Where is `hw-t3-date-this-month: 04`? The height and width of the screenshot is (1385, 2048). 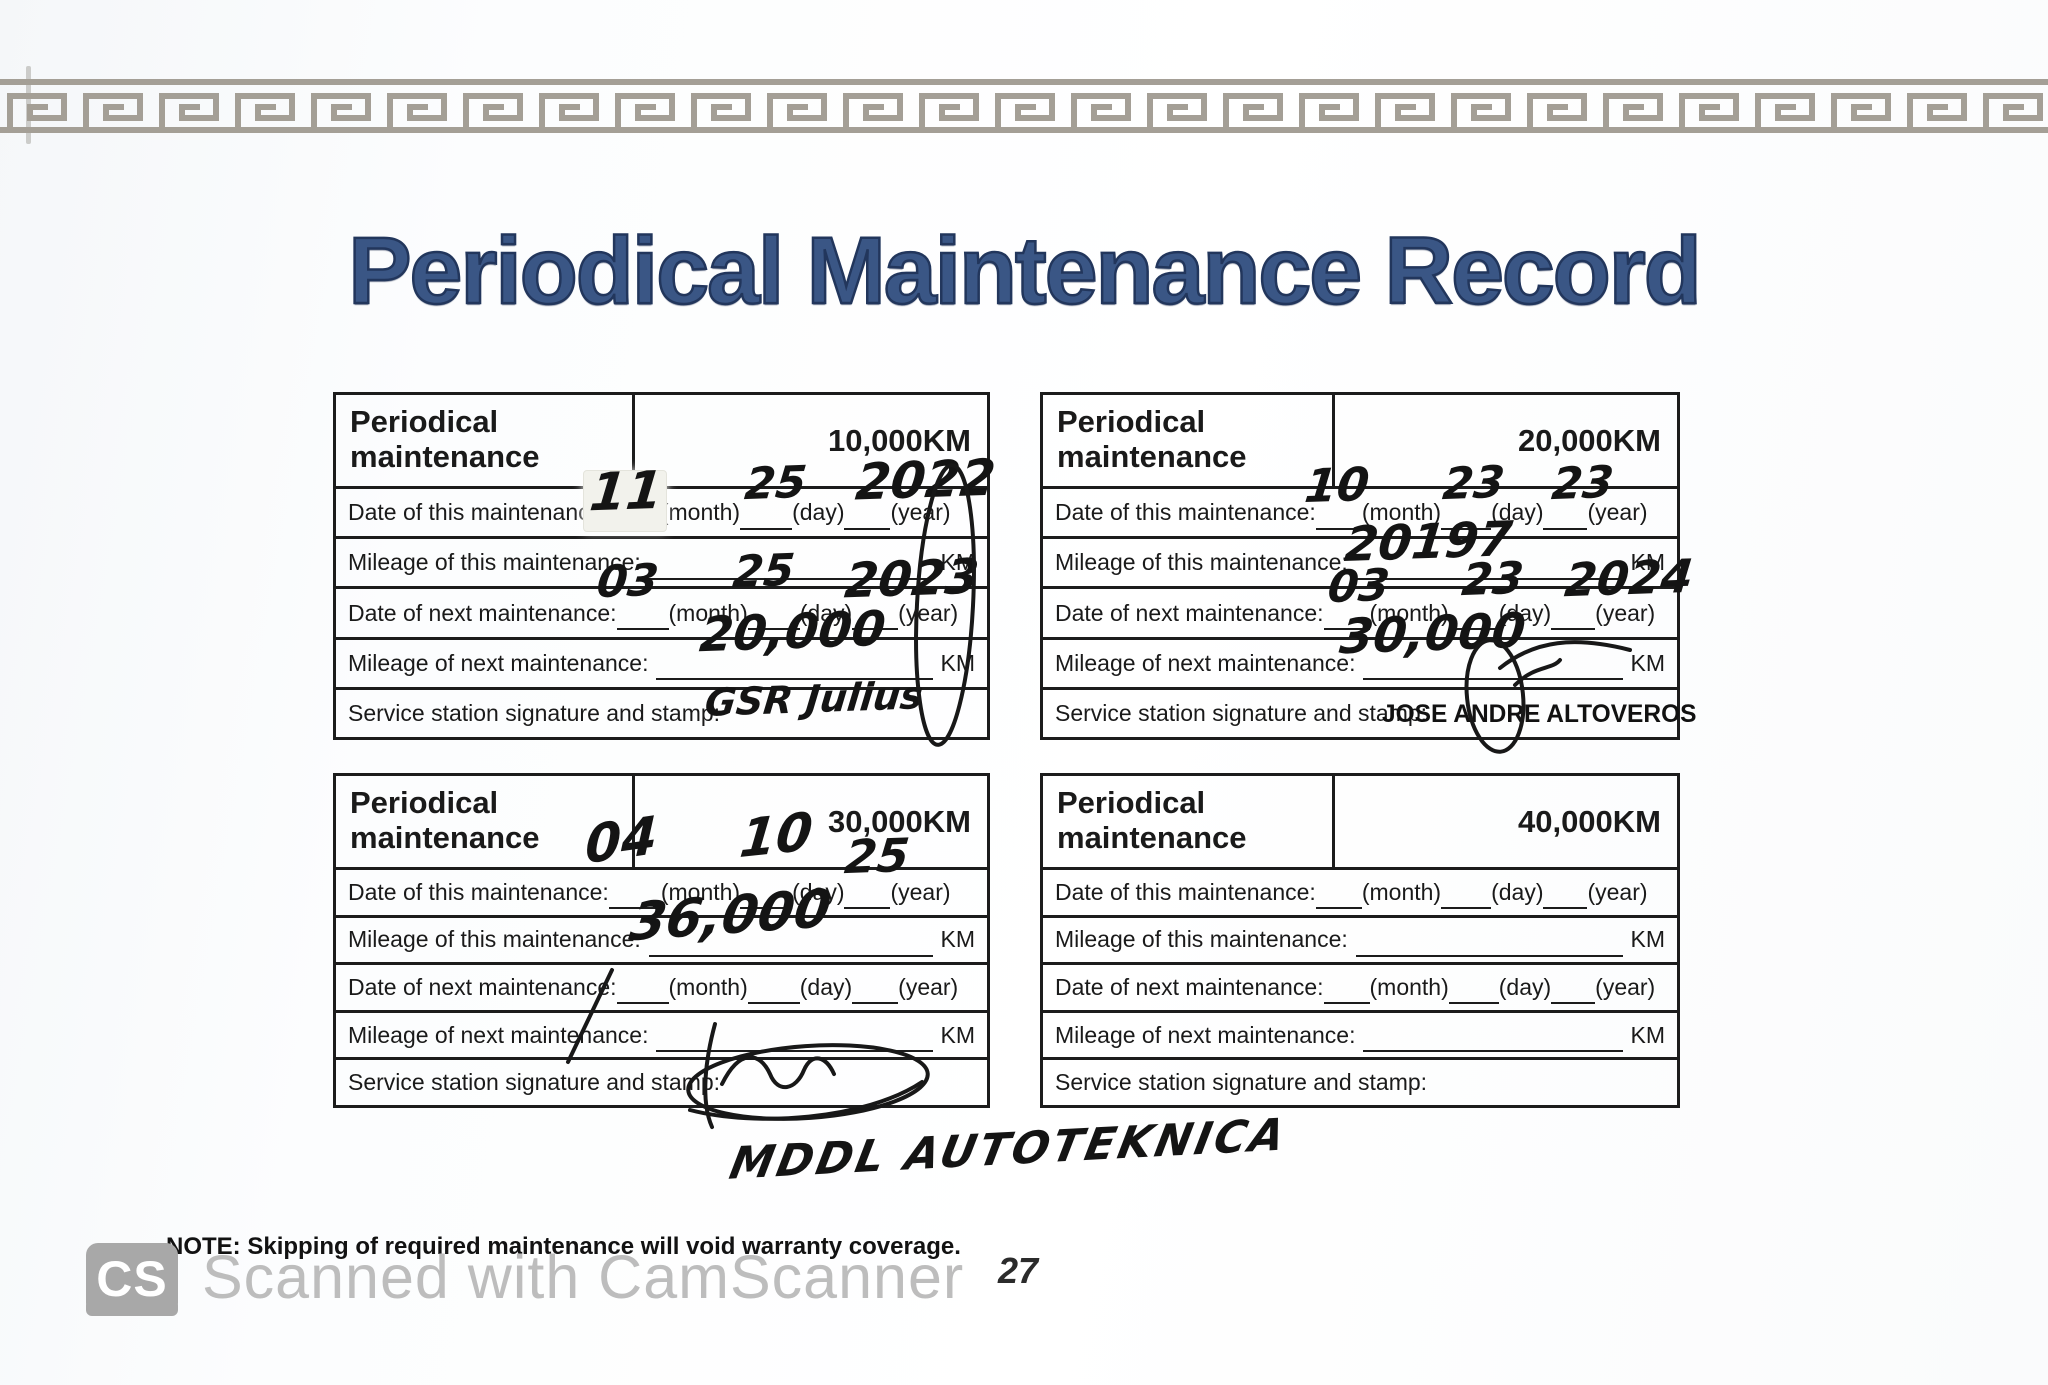 hw-t3-date-this-month: 04 is located at coordinates (621, 841).